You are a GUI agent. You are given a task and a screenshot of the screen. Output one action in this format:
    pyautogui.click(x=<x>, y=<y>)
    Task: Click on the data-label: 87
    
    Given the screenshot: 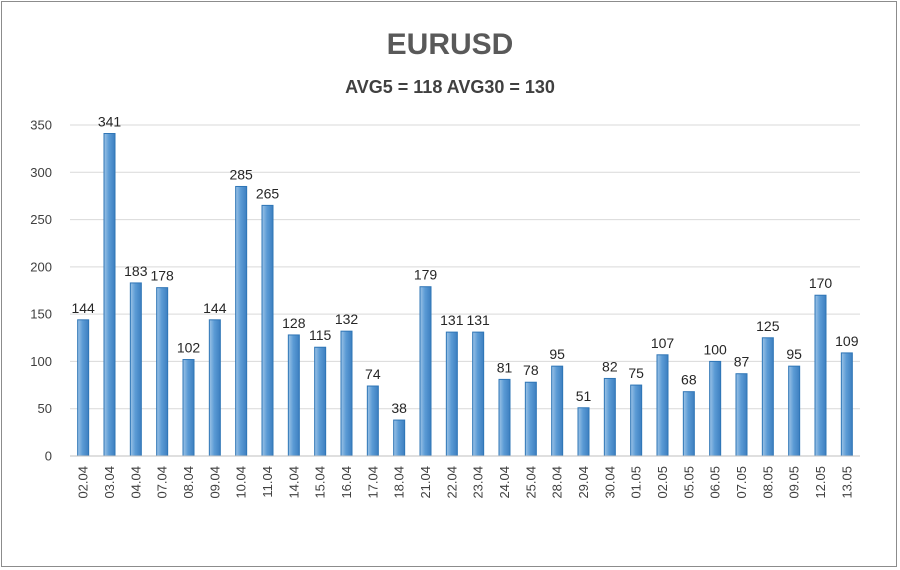 What is the action you would take?
    pyautogui.click(x=742, y=362)
    